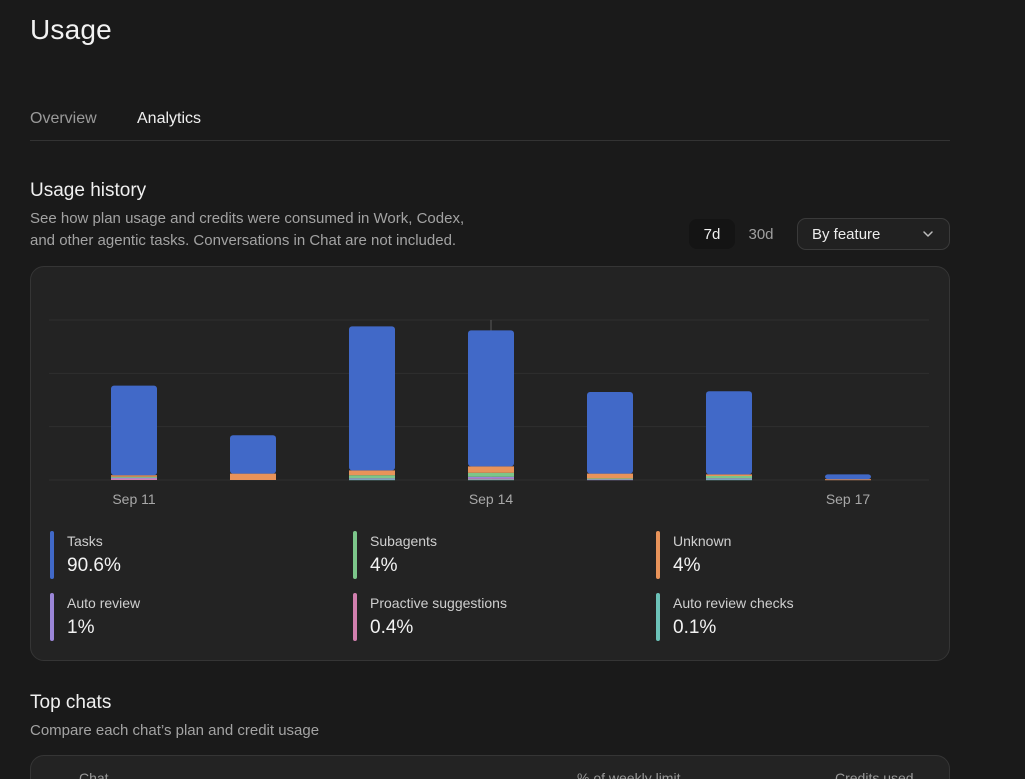  Describe the element at coordinates (928, 234) in the screenshot. I see `chevron-down-icon` at that location.